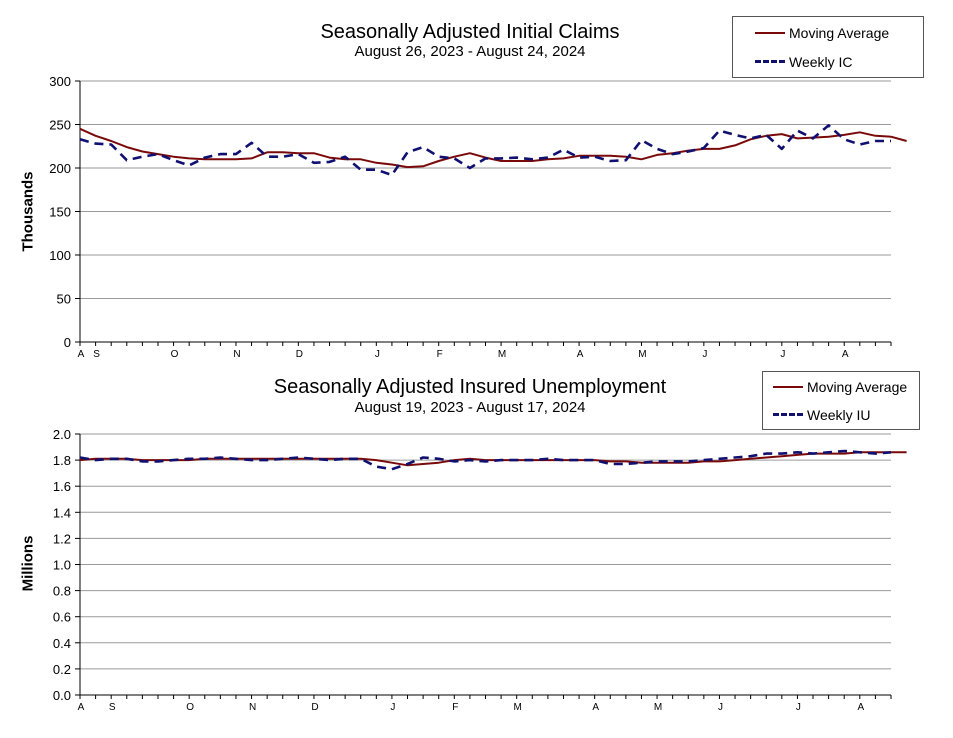  I want to click on y-tick-label: 1.4, so click(62, 512).